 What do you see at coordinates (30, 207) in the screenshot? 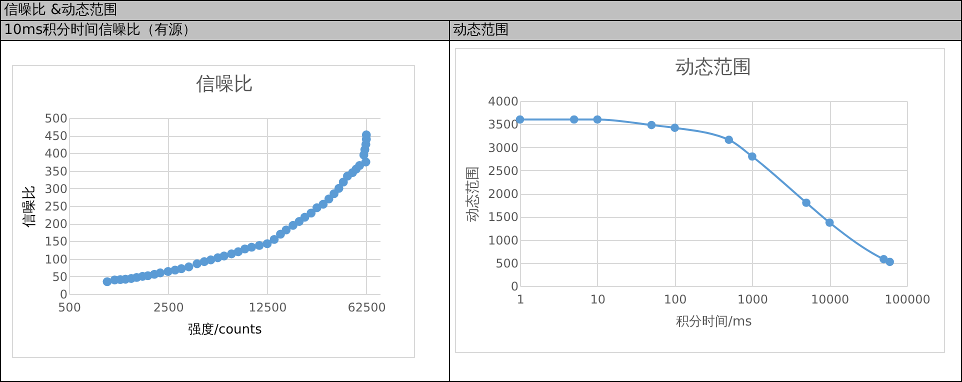
I see `y-axis-title: 信噪比` at bounding box center [30, 207].